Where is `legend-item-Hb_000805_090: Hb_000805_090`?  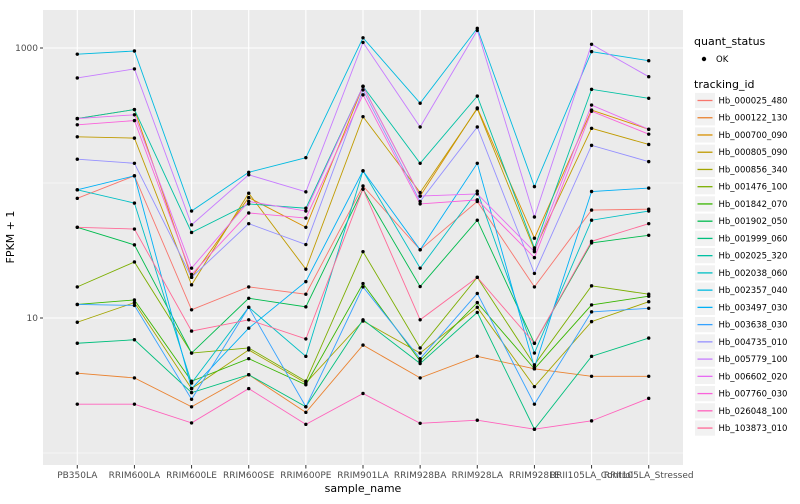 legend-item-Hb_000805_090: Hb_000805_090 is located at coordinates (741, 152).